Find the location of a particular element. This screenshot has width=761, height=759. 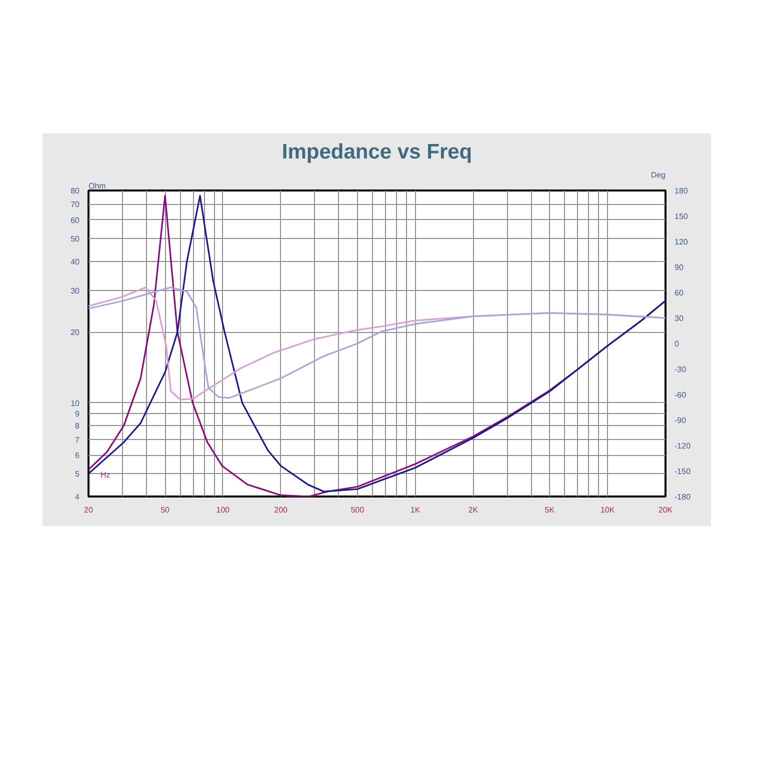

y-tick-label: 30 is located at coordinates (75, 291).